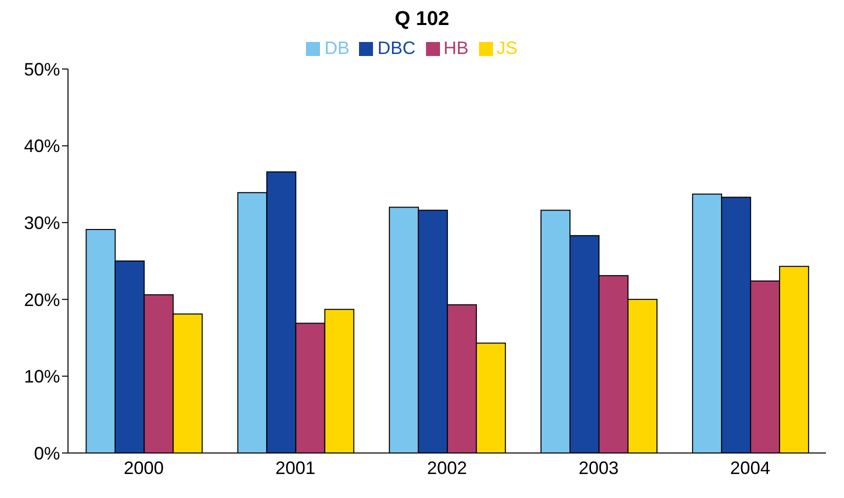 This screenshot has width=844, height=498. I want to click on y-tick-label: 30%, so click(42, 222).